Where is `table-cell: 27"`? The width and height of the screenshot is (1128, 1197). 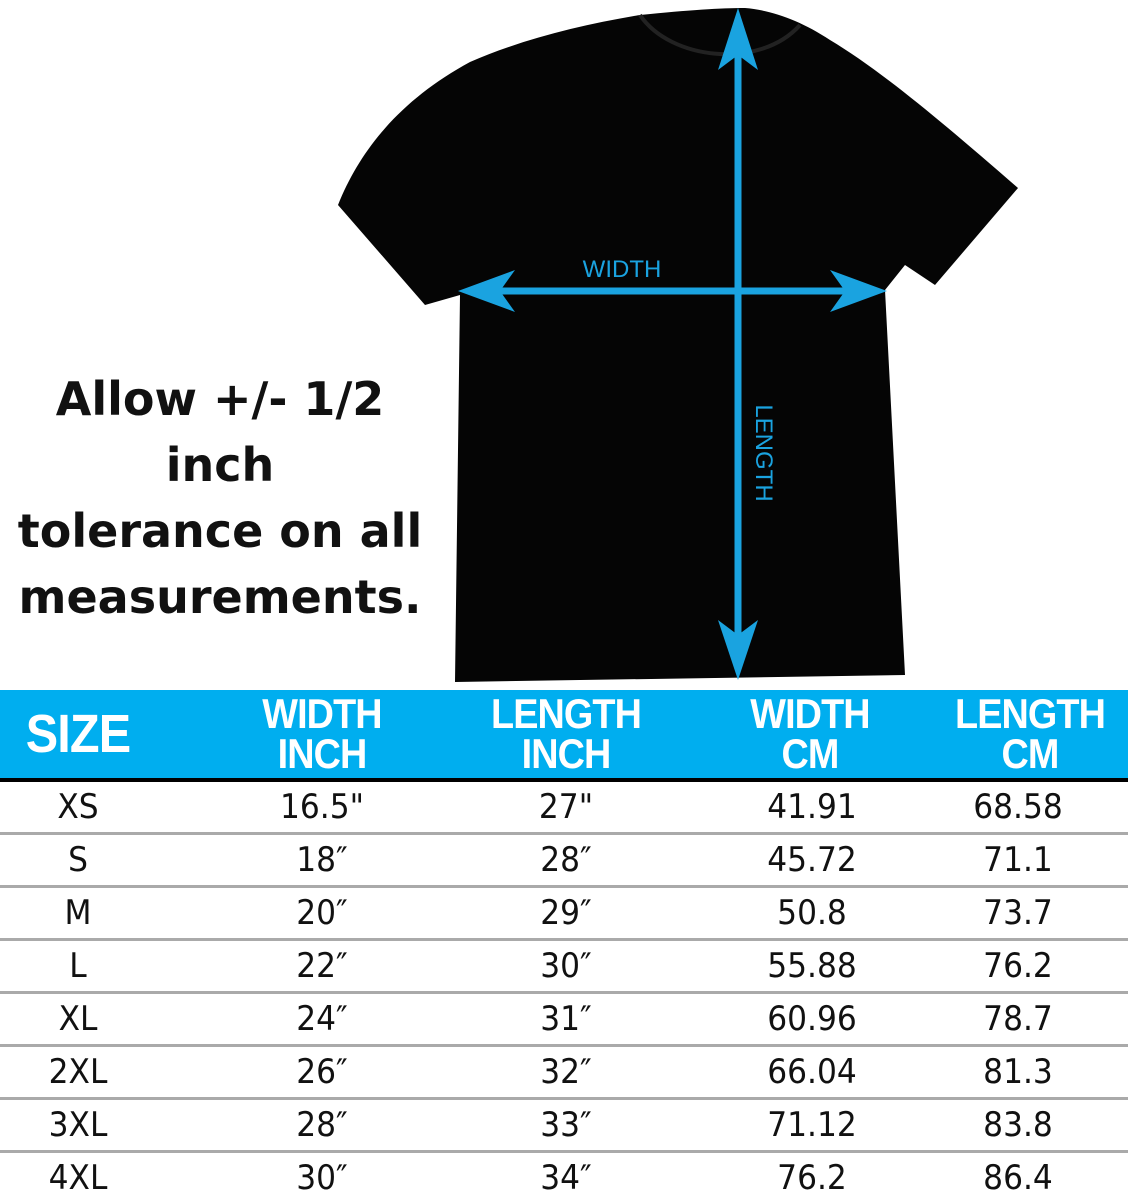
table-cell: 27" is located at coordinates (566, 807).